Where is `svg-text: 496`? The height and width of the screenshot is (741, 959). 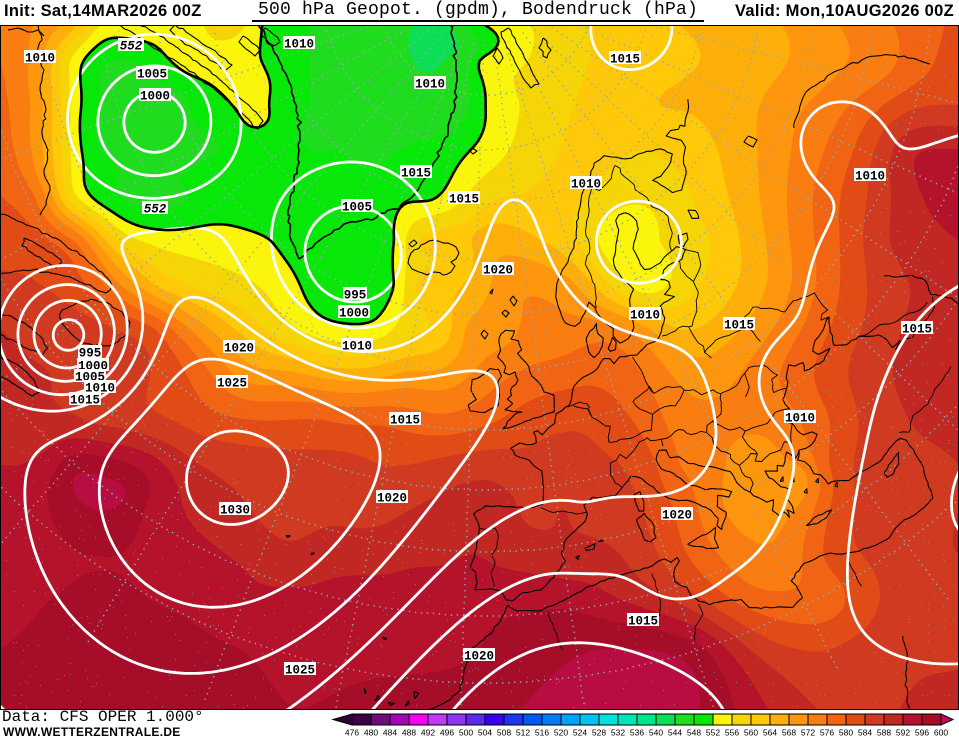 svg-text: 496 is located at coordinates (447, 733).